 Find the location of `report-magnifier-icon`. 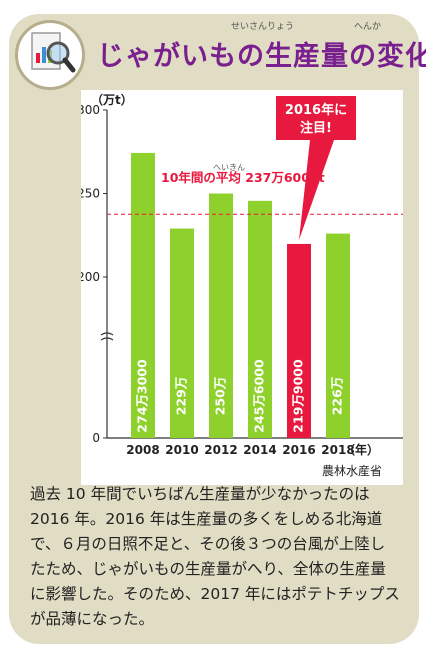

report-magnifier-icon is located at coordinates (50, 55).